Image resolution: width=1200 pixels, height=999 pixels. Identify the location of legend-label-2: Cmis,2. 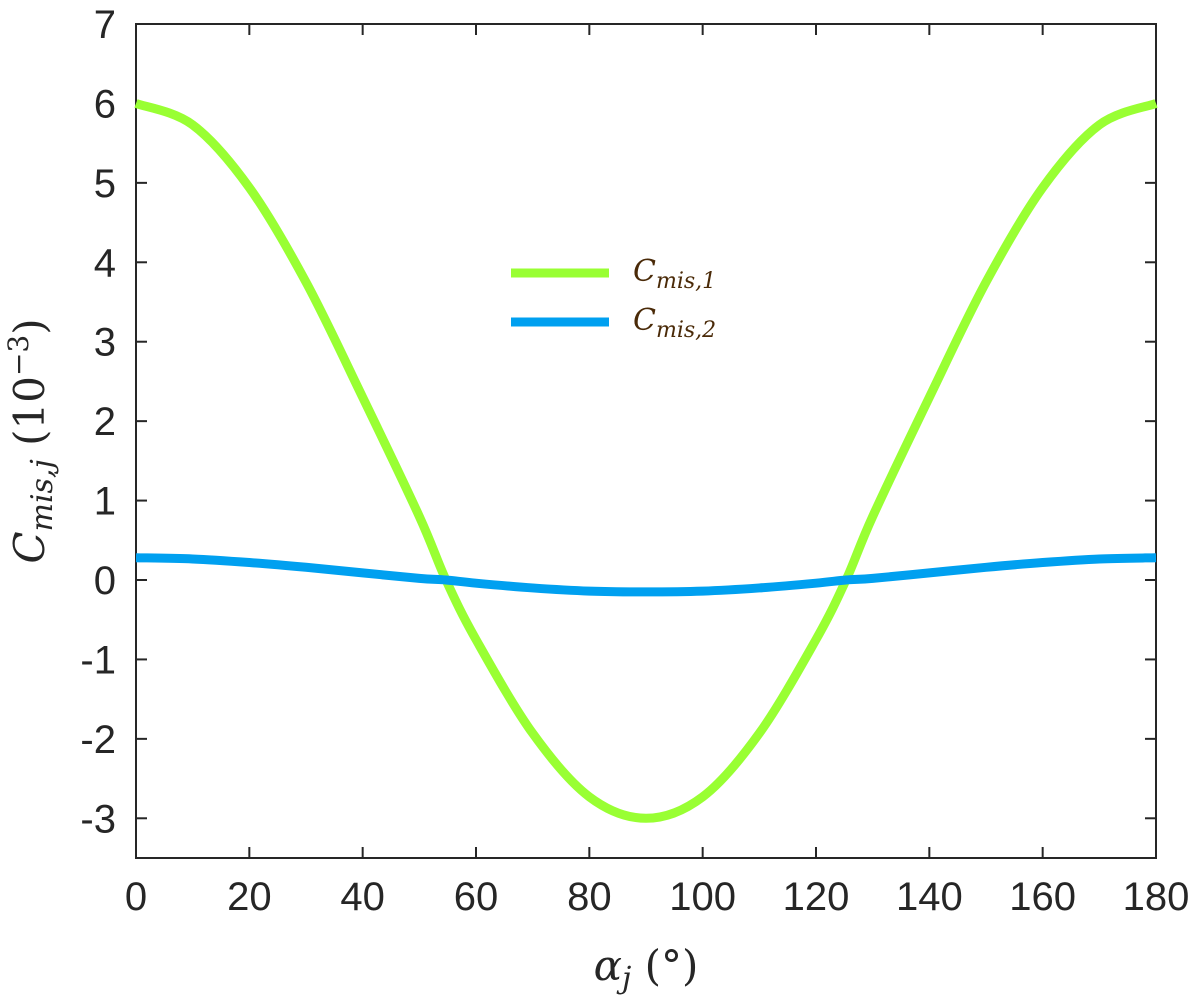
(674, 323).